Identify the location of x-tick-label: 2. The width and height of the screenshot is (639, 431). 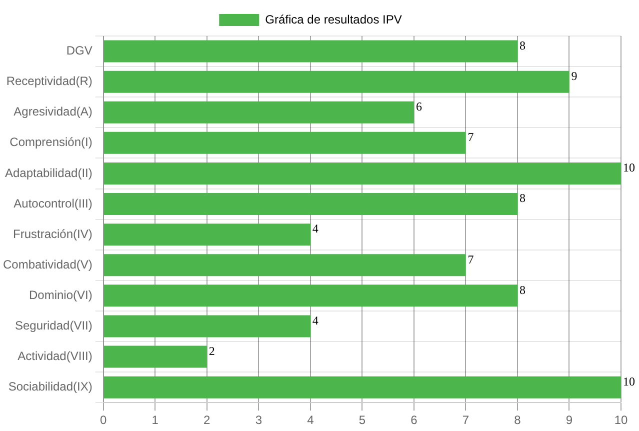
(207, 420).